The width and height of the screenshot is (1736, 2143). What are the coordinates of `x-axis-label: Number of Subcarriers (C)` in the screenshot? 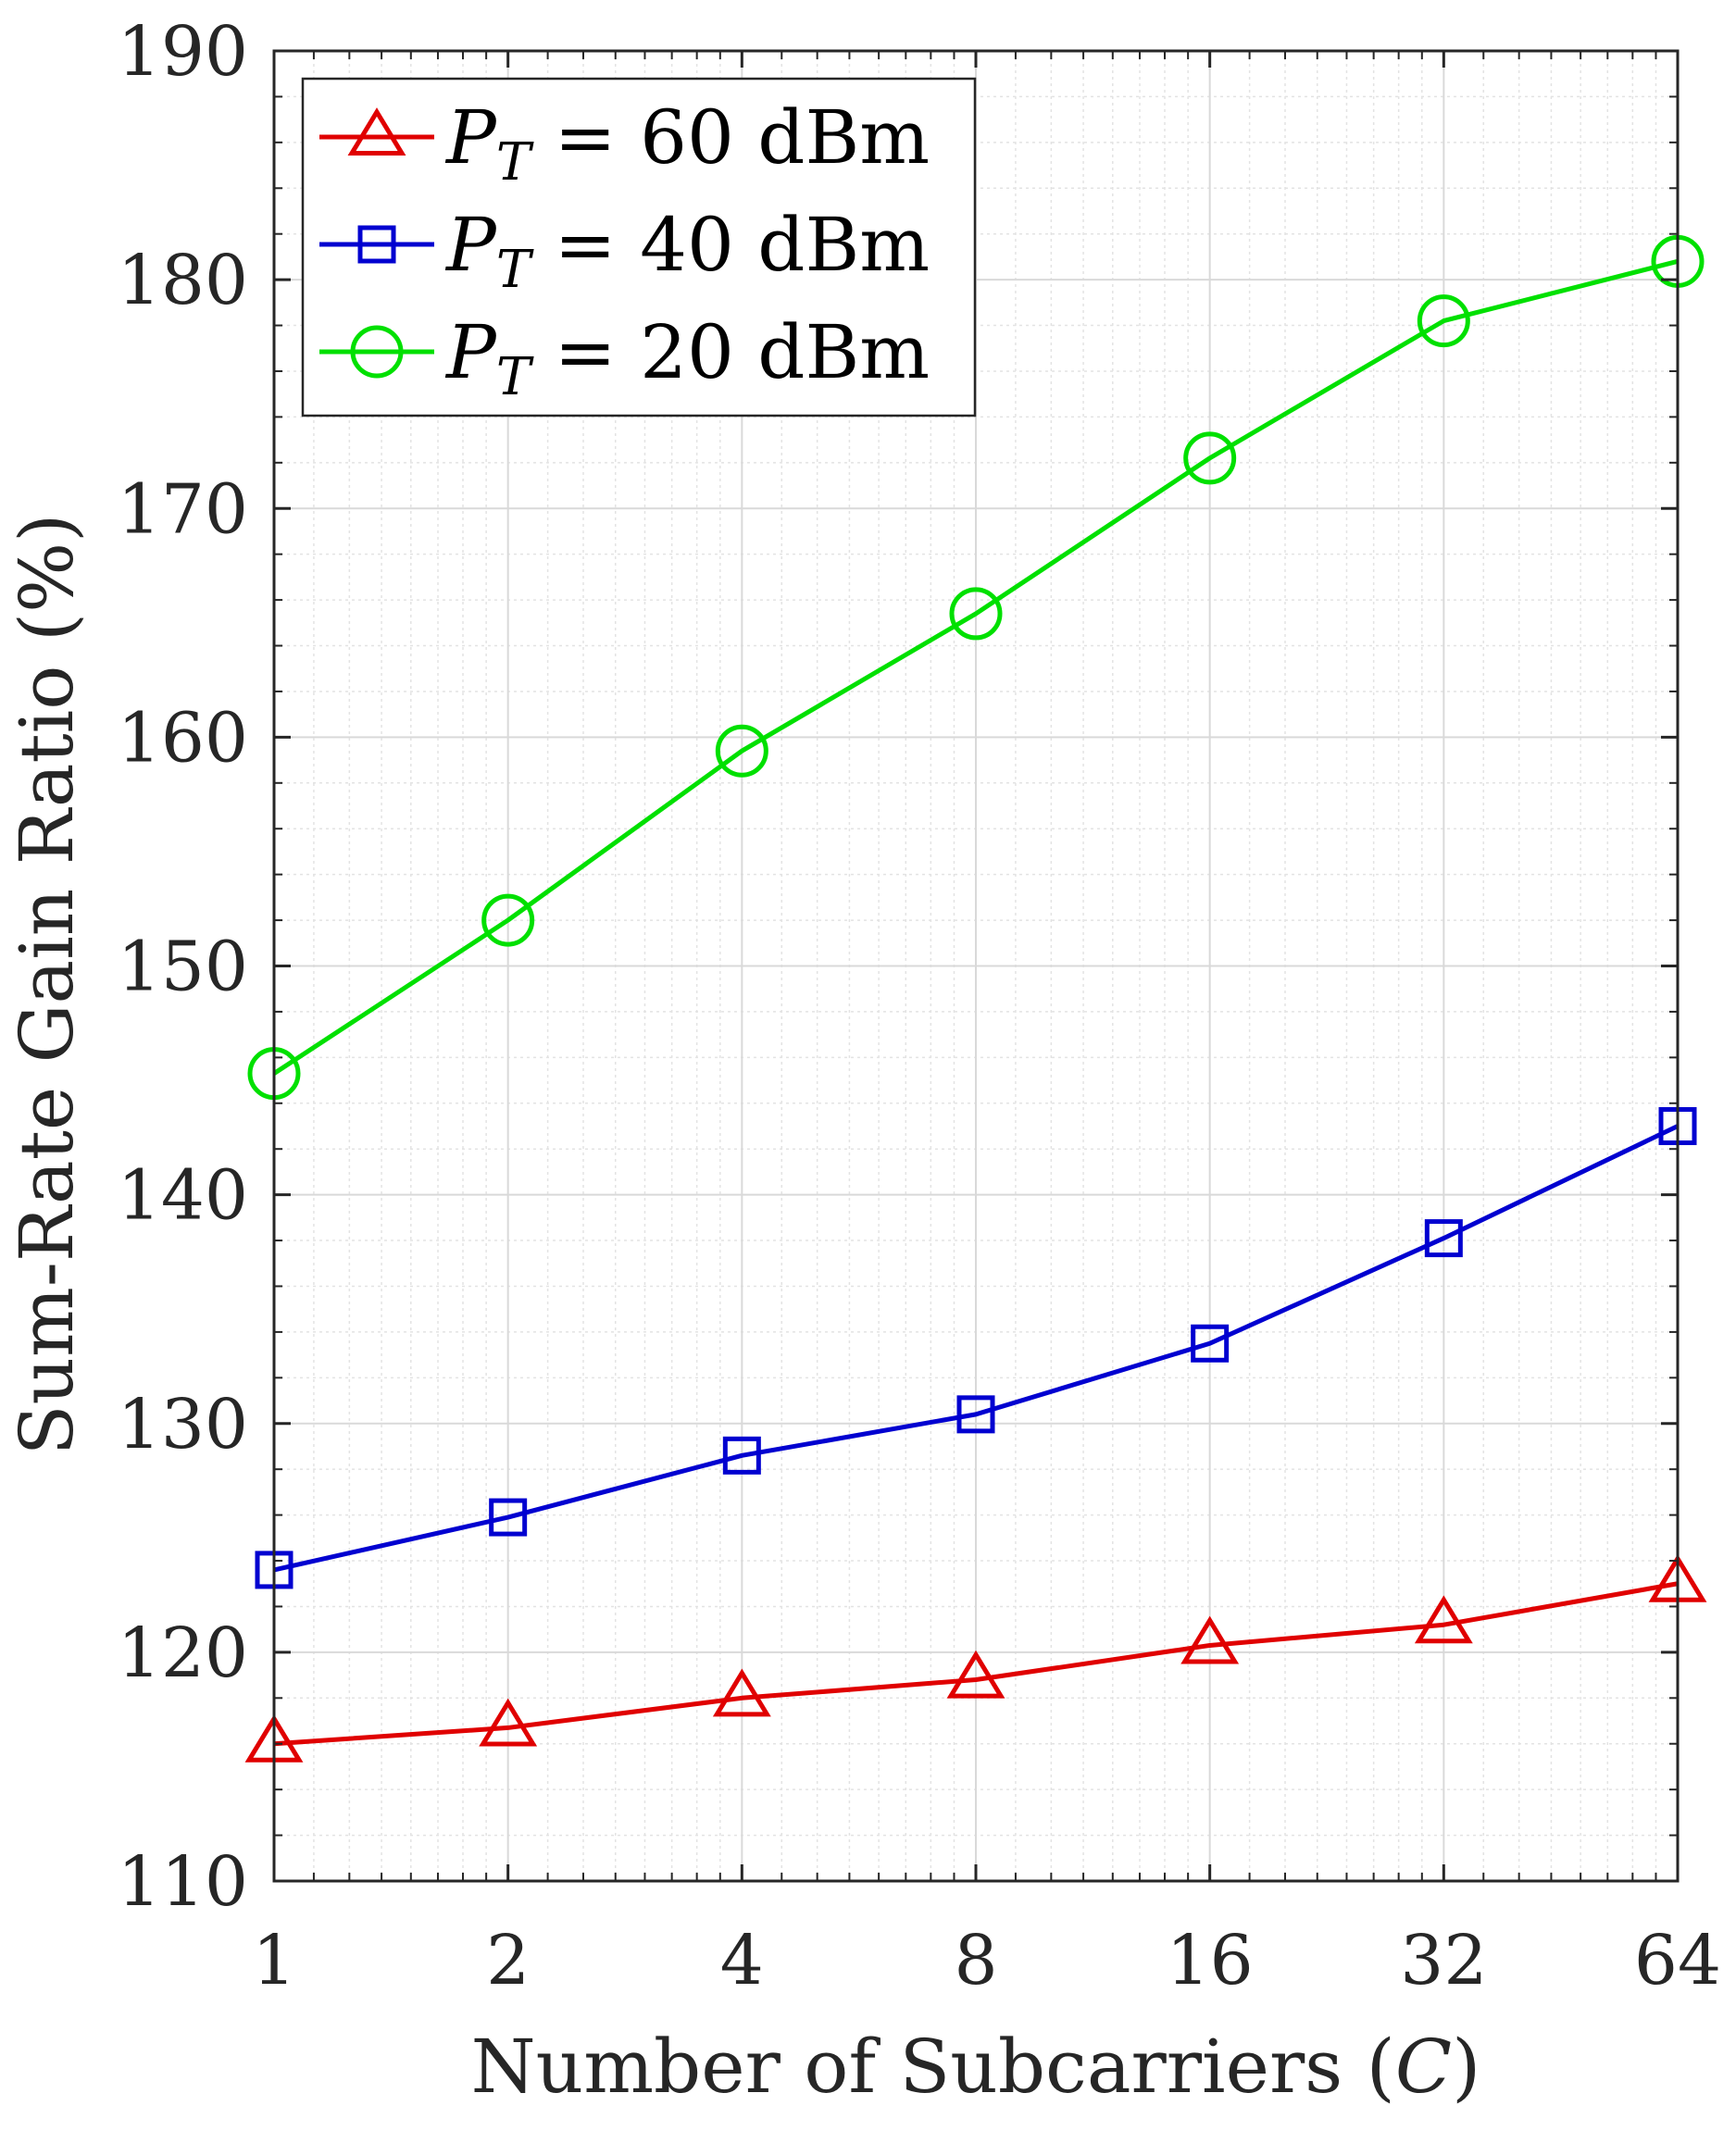 It's located at (976, 2067).